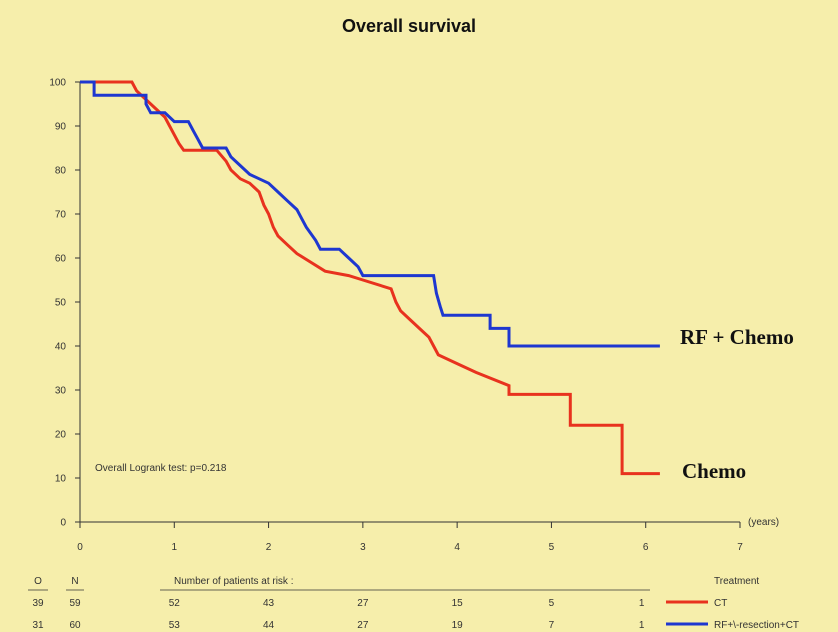 The image size is (838, 632). I want to click on risk-count: 5, so click(552, 603).